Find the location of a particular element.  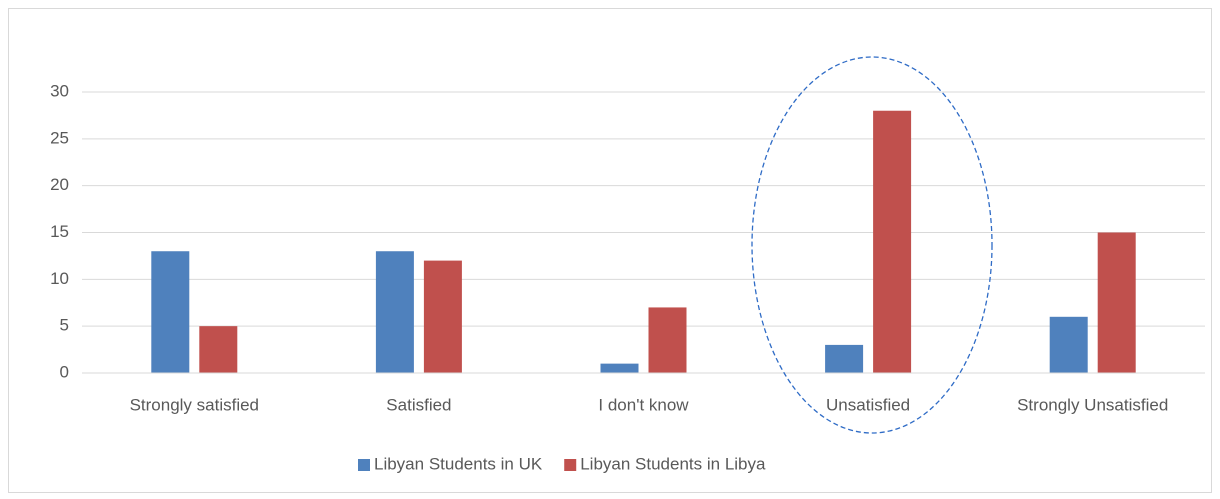

y-tick-label: 5 is located at coordinates (64, 325).